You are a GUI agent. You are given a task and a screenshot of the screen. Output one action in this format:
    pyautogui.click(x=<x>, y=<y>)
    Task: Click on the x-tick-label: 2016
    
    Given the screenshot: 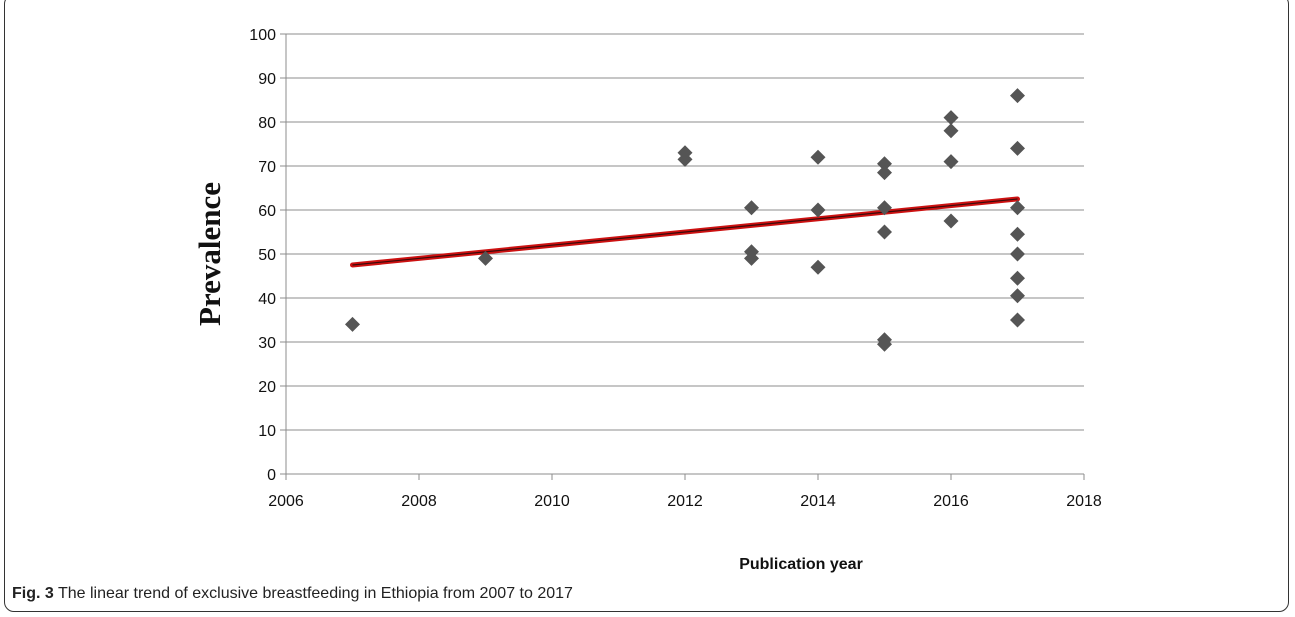 What is the action you would take?
    pyautogui.click(x=951, y=501)
    